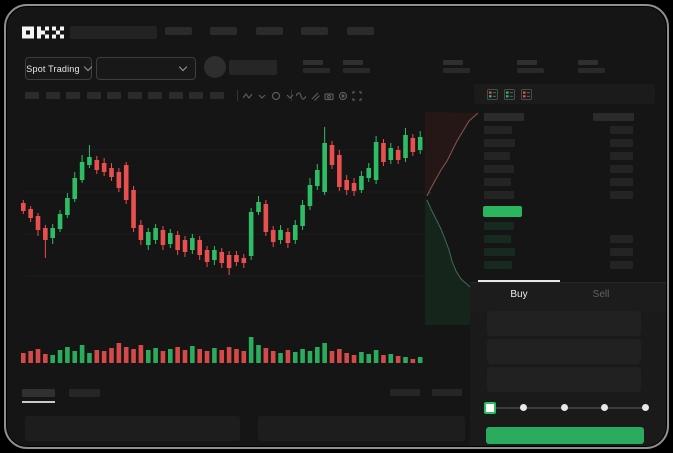 The image size is (673, 453). What do you see at coordinates (565, 435) in the screenshot?
I see `buy-submit-button` at bounding box center [565, 435].